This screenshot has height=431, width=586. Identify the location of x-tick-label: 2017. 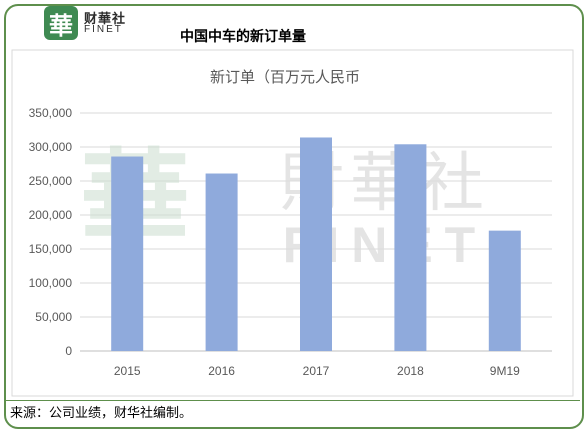
(316, 371).